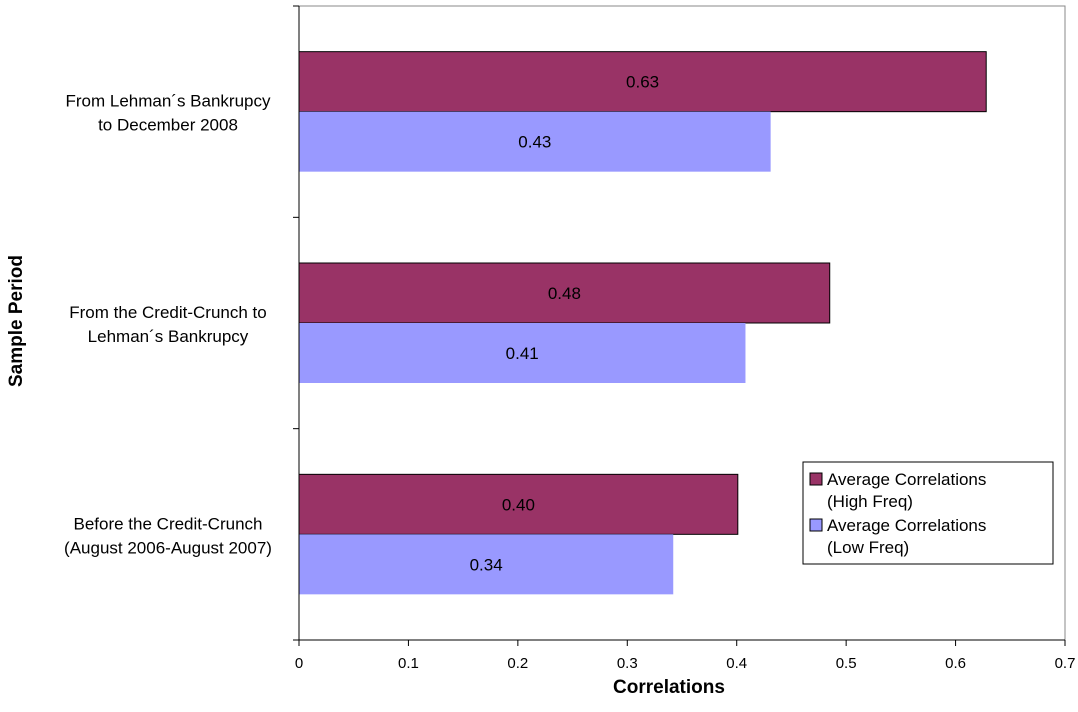 The width and height of the screenshot is (1078, 712). What do you see at coordinates (868, 547) in the screenshot?
I see `legend-label-line: (Low Freq)` at bounding box center [868, 547].